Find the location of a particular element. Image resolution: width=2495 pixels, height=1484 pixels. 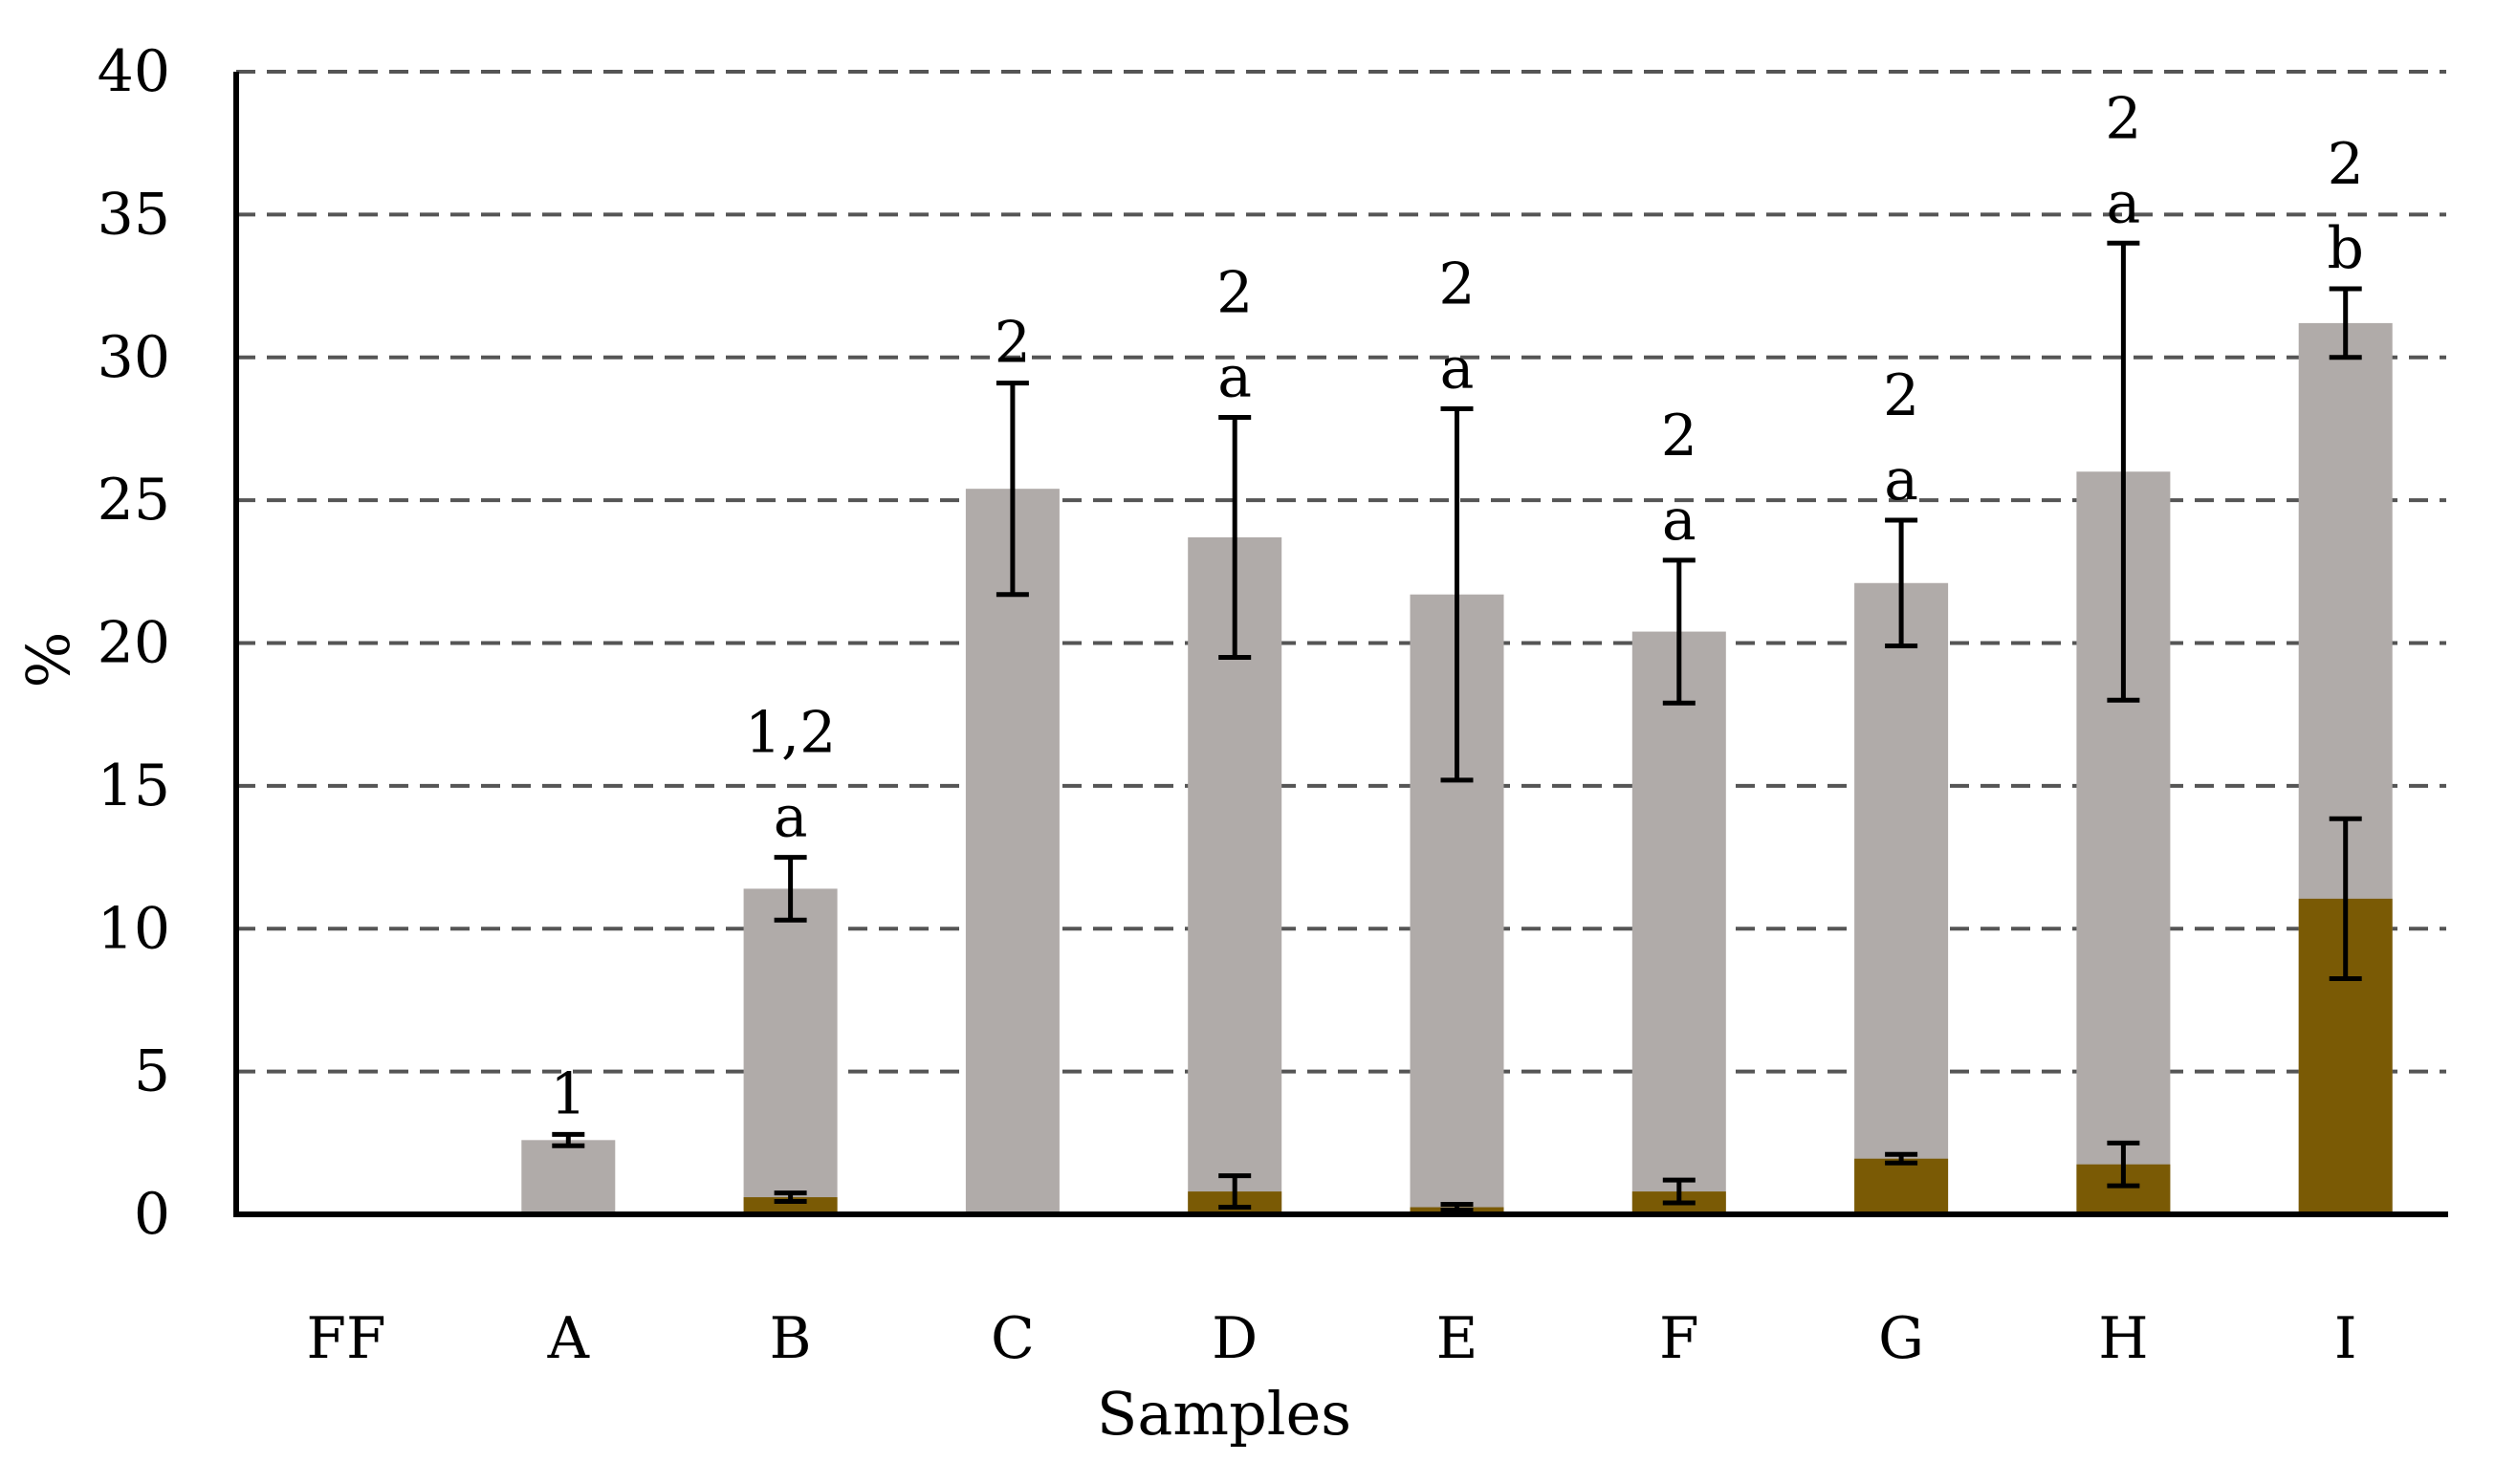

bar-series-2-B is located at coordinates (790, 1206).